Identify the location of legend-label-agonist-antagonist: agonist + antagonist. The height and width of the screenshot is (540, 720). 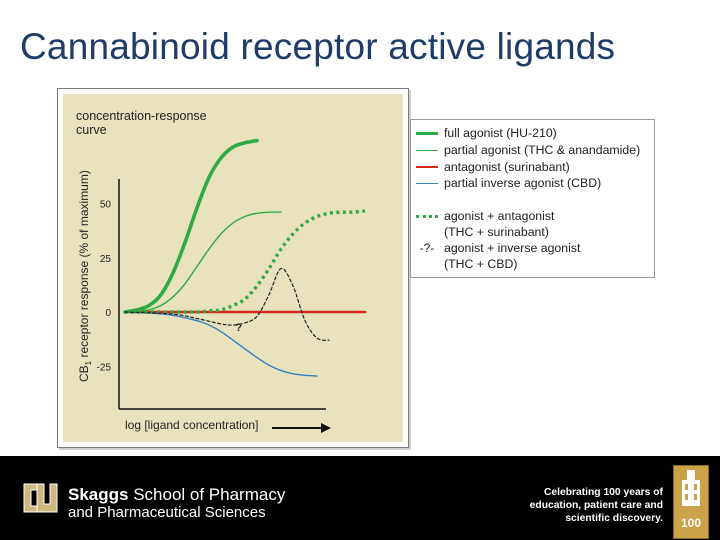
(499, 216).